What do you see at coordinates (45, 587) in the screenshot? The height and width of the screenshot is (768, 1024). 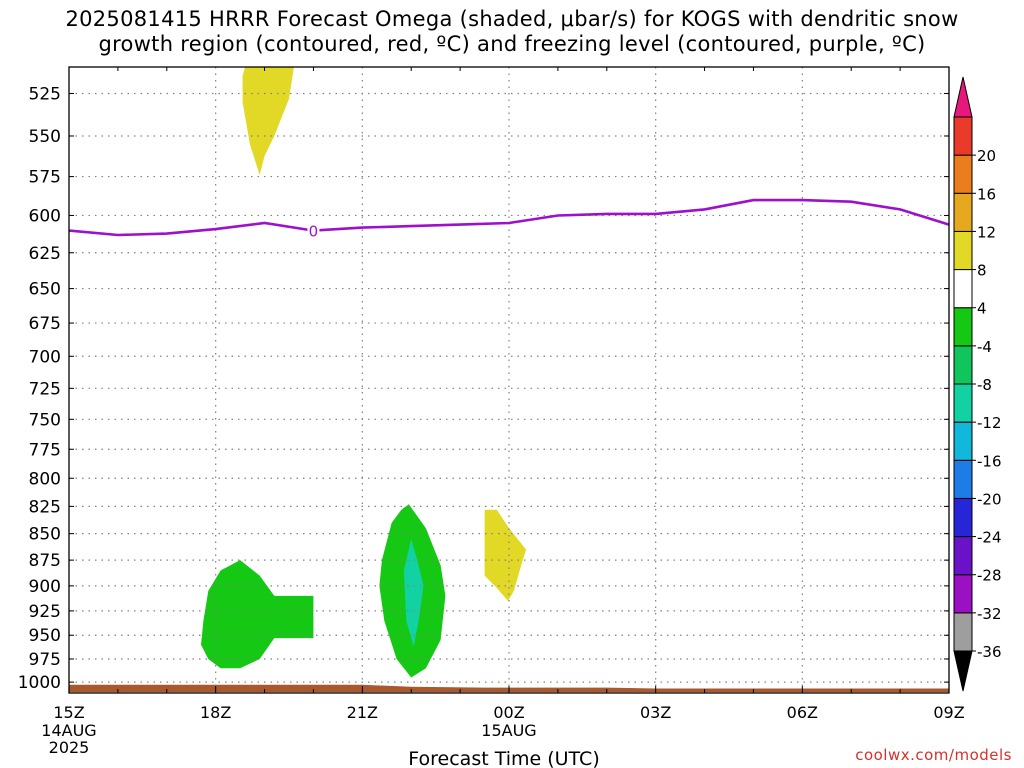 I see `y-tick-label-900: 900` at bounding box center [45, 587].